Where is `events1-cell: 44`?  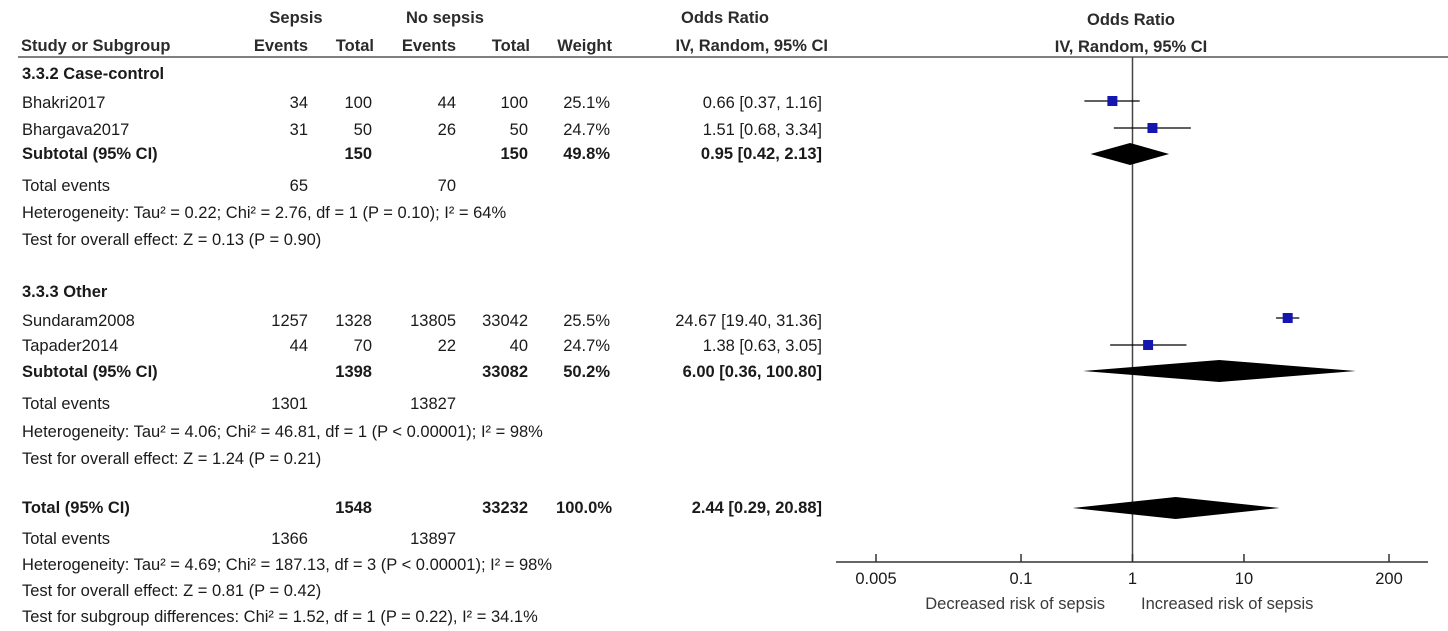
events1-cell: 44 is located at coordinates (298, 346).